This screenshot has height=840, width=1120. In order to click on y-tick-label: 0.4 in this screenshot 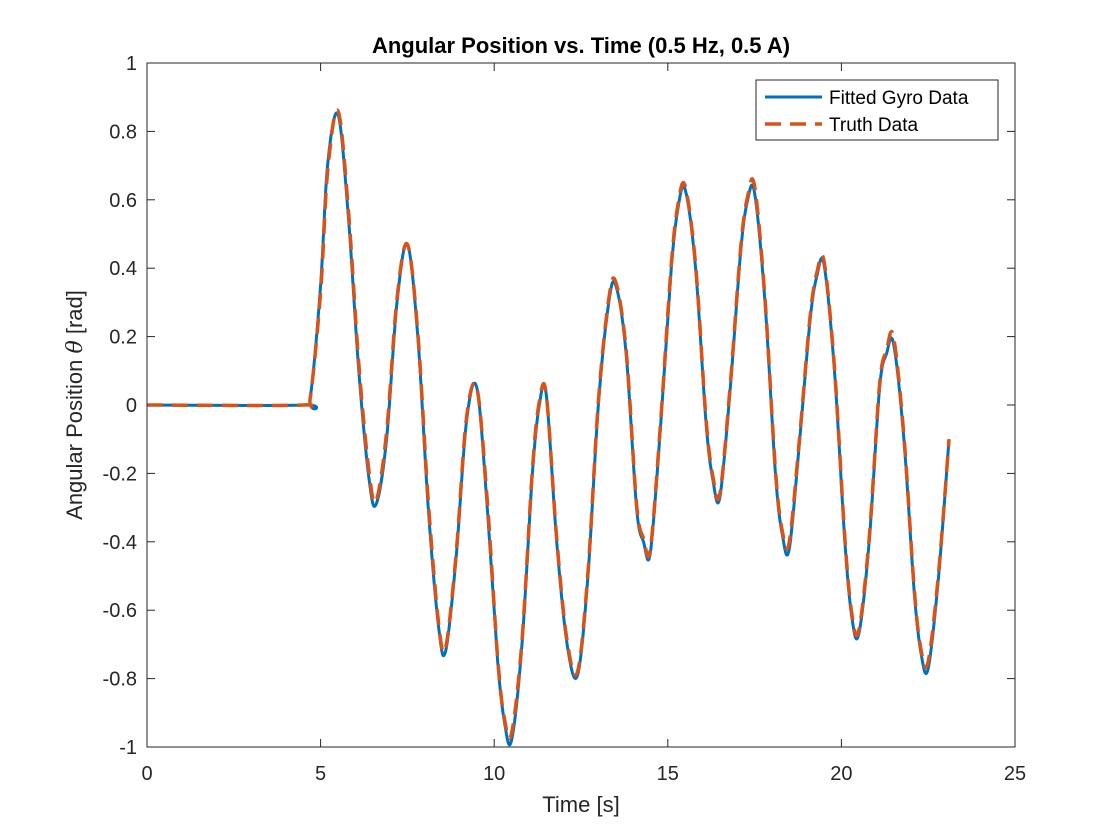, I will do `click(123, 269)`.